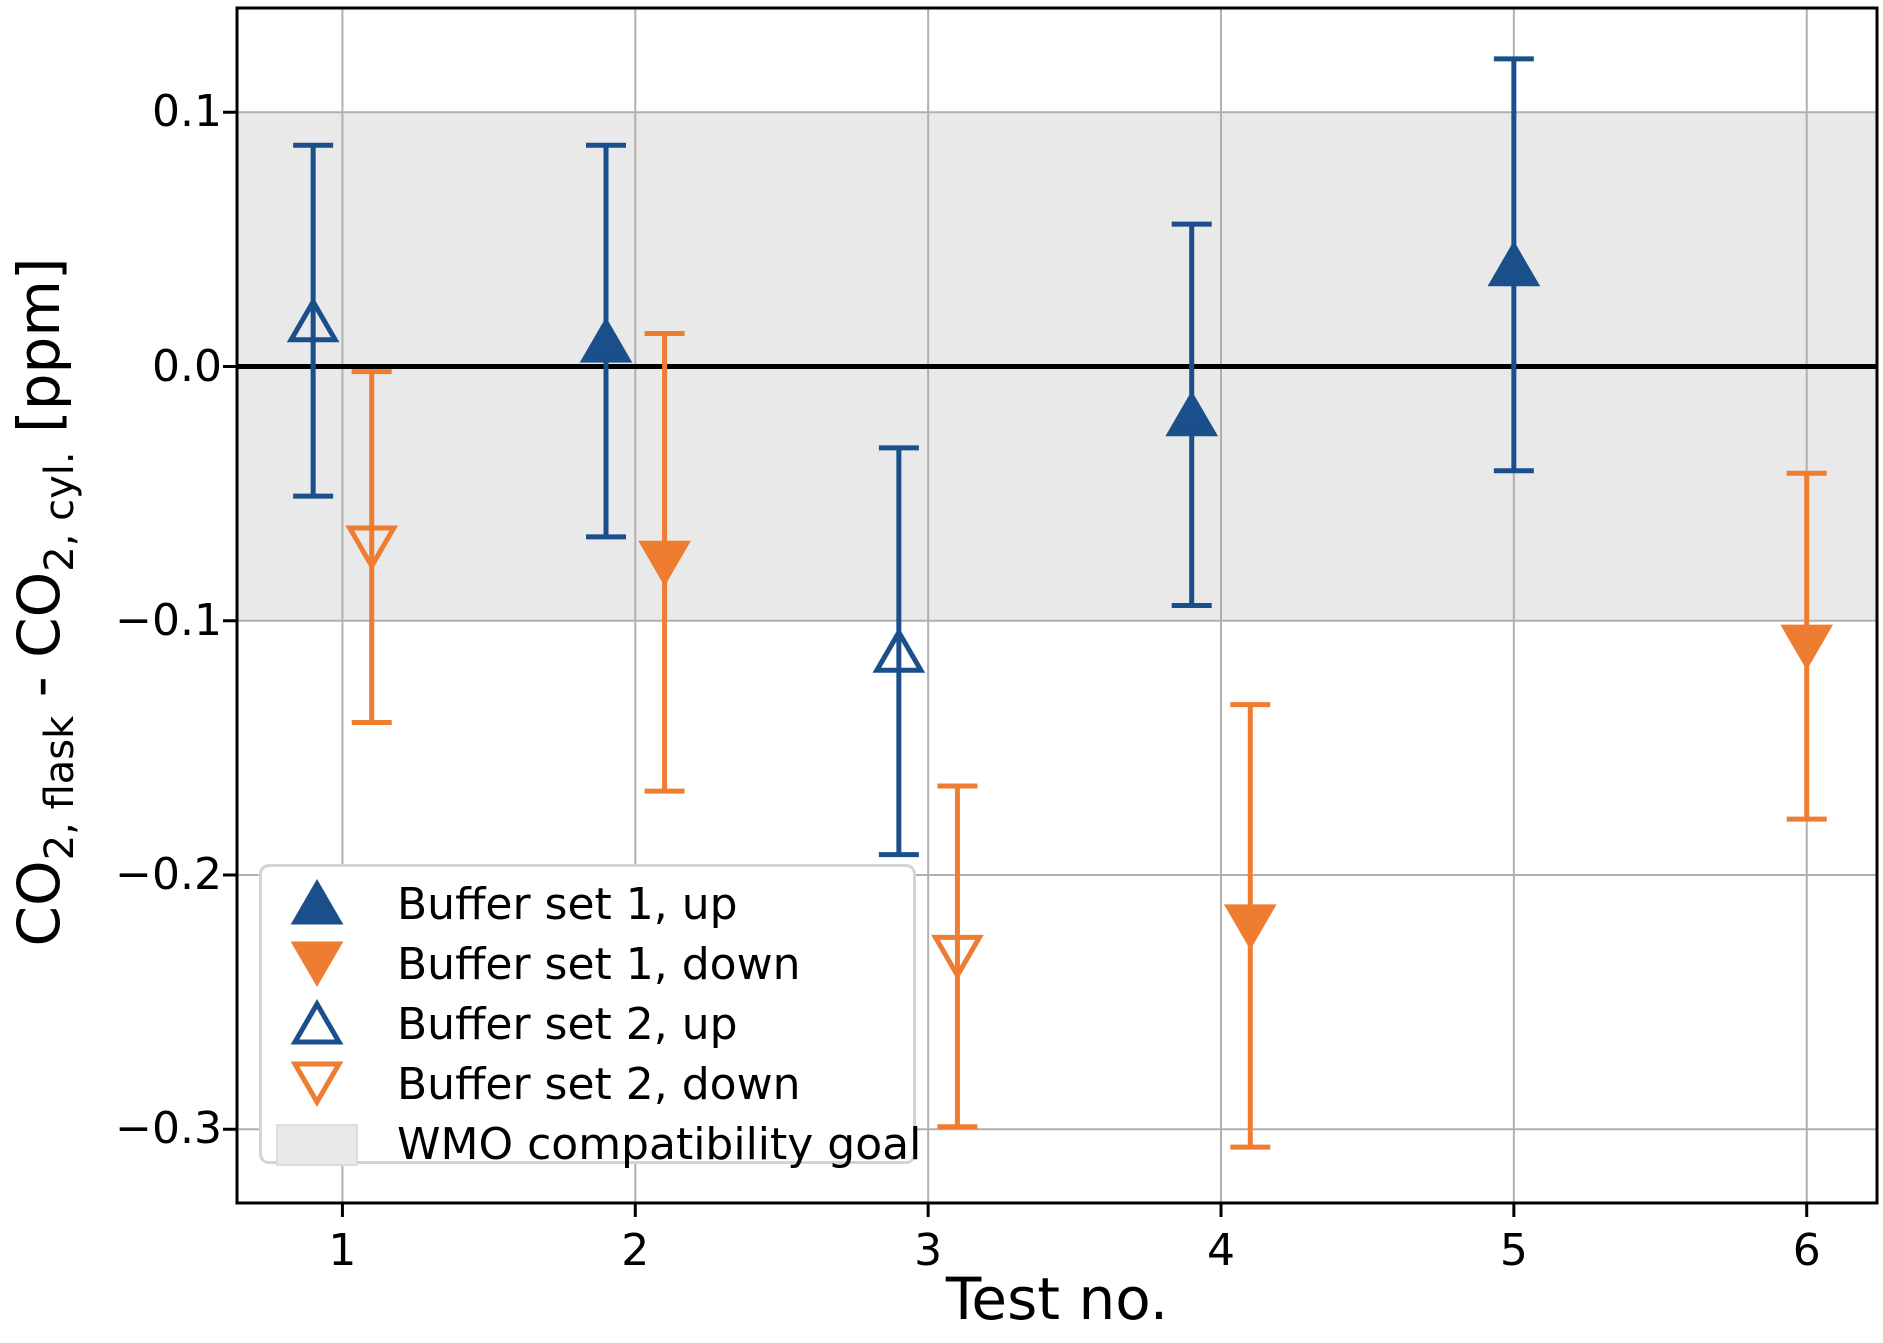 The image size is (1883, 1343). Describe the element at coordinates (317, 1145) in the screenshot. I see `legend-patch-icon` at that location.